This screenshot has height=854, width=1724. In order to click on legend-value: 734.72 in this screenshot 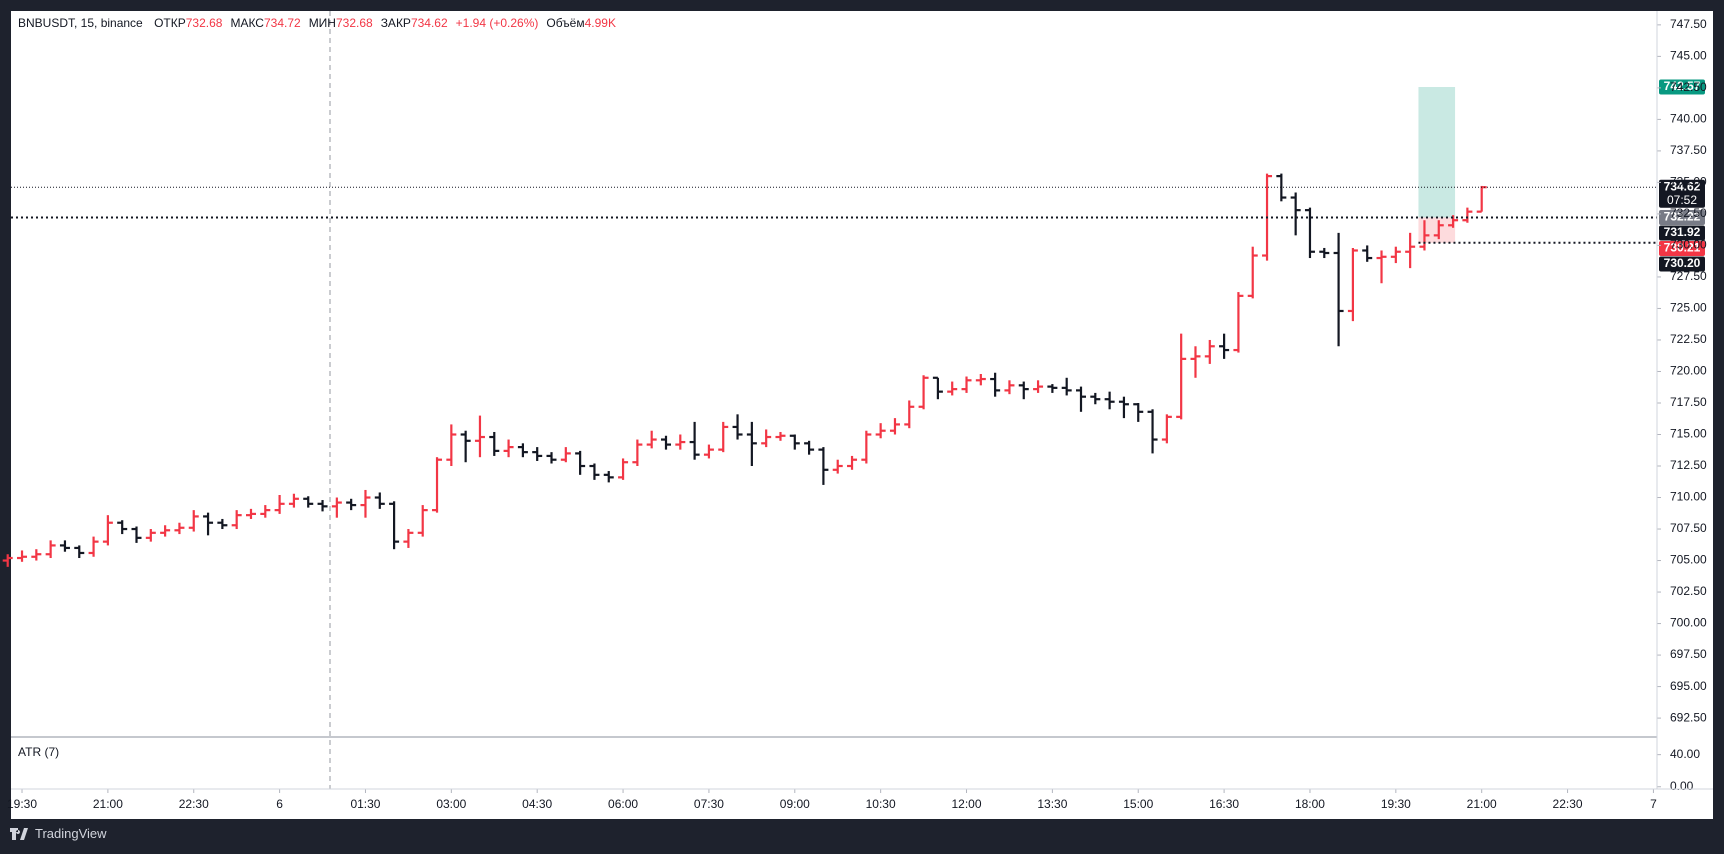, I will do `click(282, 23)`.